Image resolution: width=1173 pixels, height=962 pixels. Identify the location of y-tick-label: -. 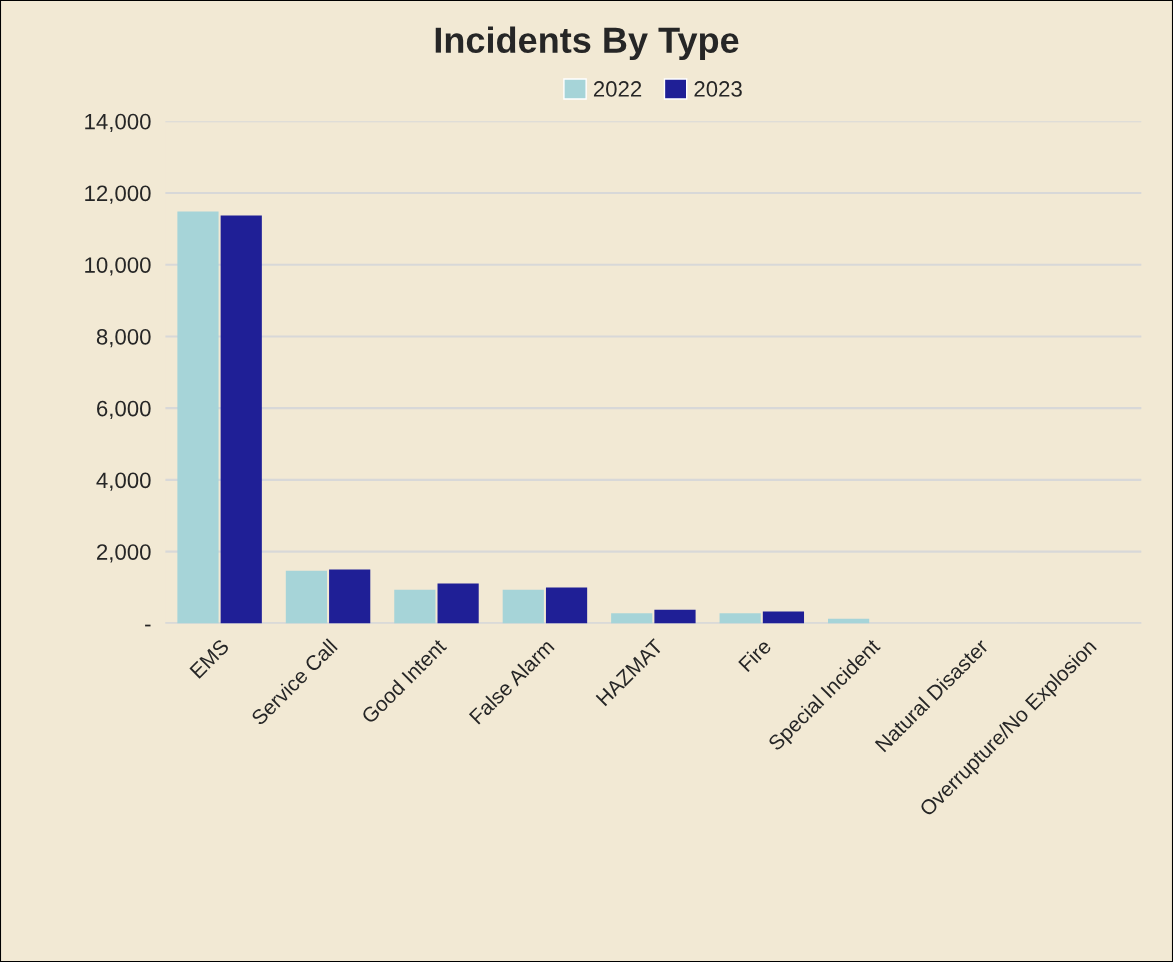
(148, 625).